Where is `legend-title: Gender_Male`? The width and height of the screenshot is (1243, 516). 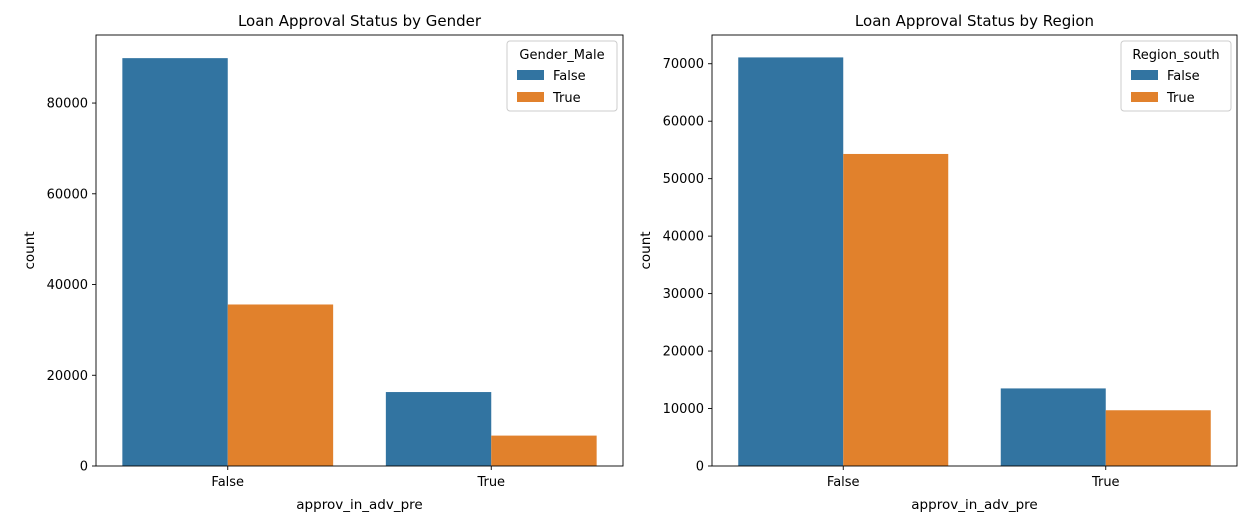 legend-title: Gender_Male is located at coordinates (561, 55).